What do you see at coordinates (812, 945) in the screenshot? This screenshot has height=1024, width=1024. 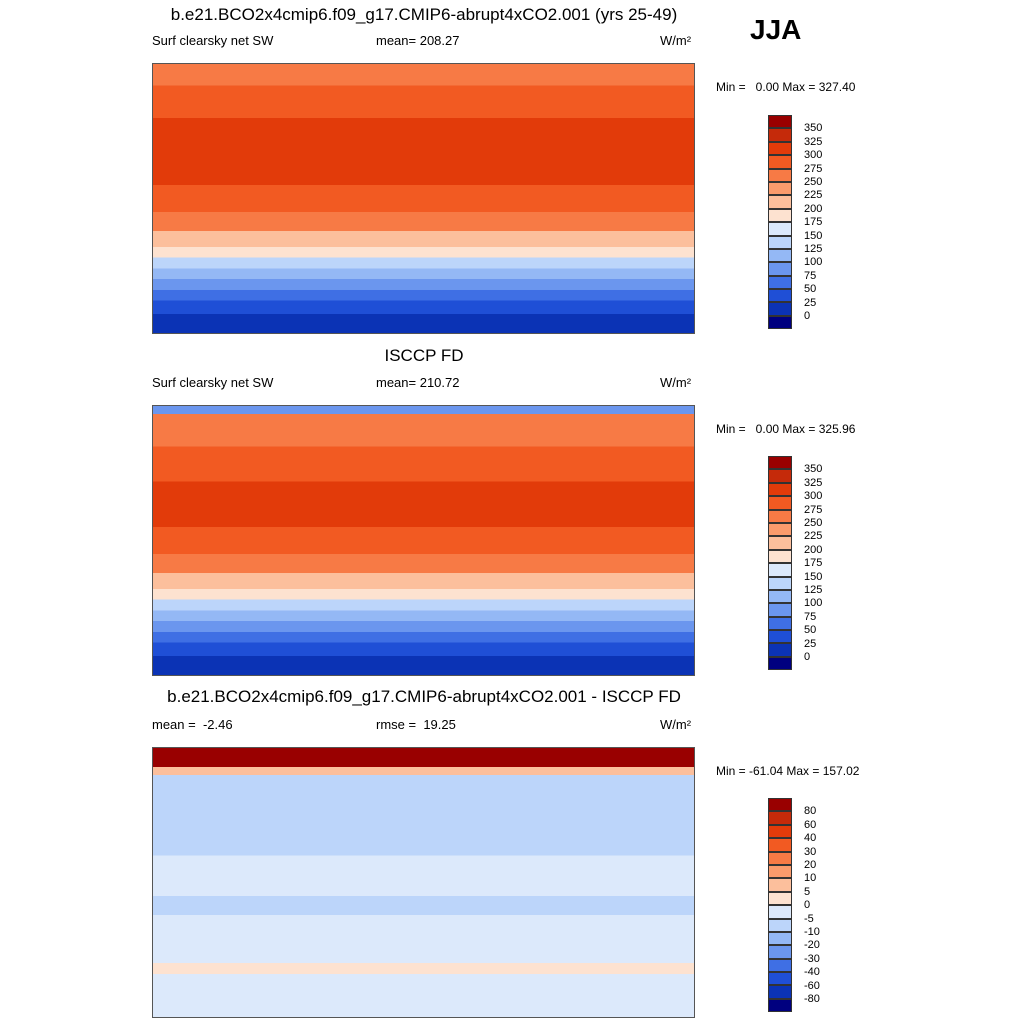 I see `colorbar-label: -20` at bounding box center [812, 945].